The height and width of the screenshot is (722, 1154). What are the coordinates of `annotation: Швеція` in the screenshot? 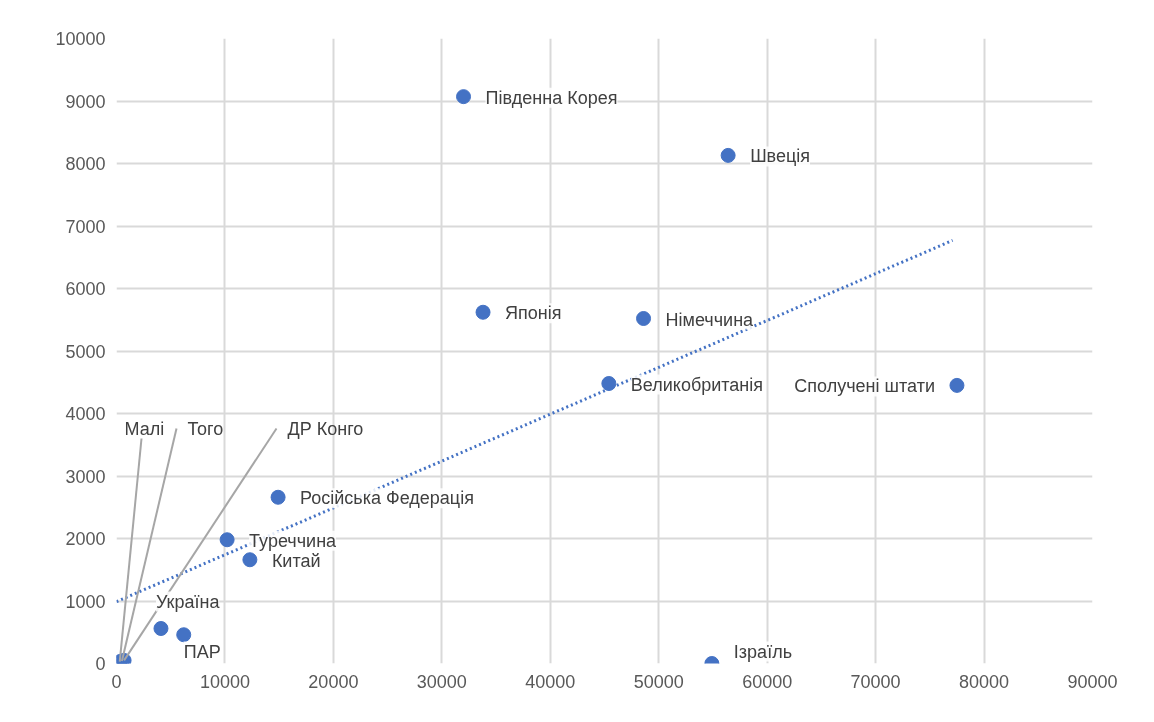 It's located at (780, 156).